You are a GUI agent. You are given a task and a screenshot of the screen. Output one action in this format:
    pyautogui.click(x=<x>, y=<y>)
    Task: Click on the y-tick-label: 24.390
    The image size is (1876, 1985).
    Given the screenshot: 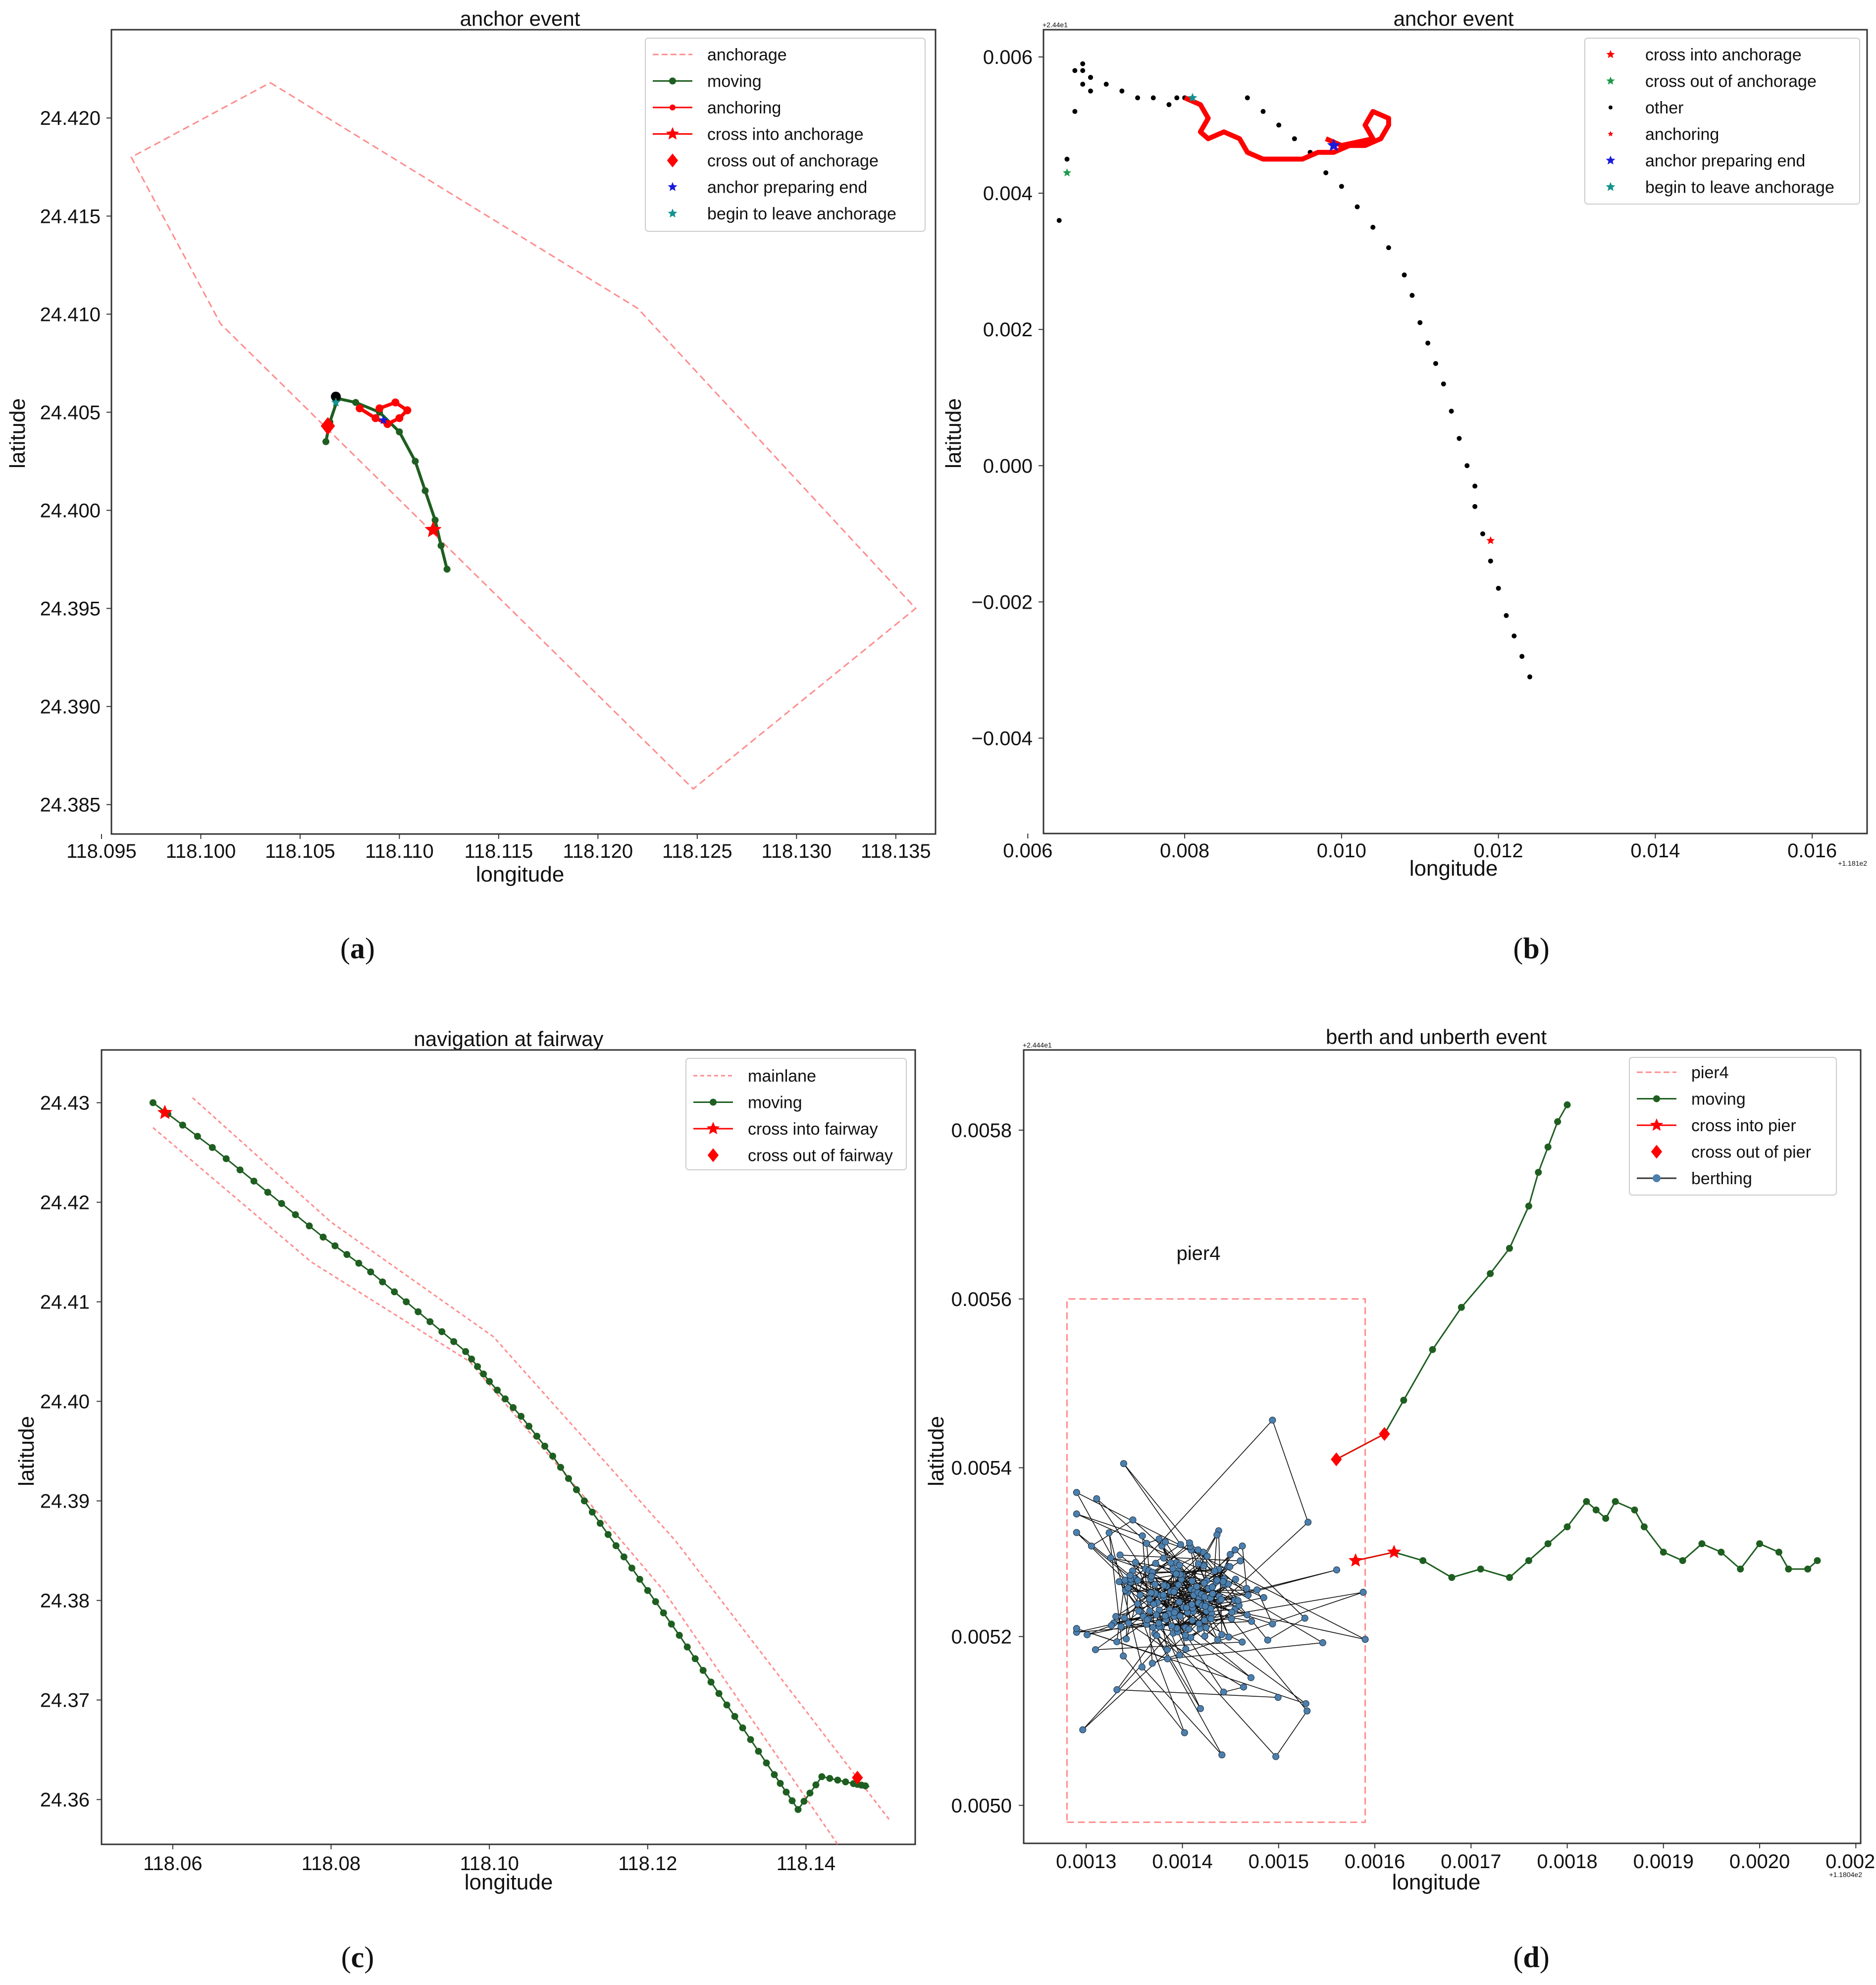 What is the action you would take?
    pyautogui.click(x=71, y=707)
    